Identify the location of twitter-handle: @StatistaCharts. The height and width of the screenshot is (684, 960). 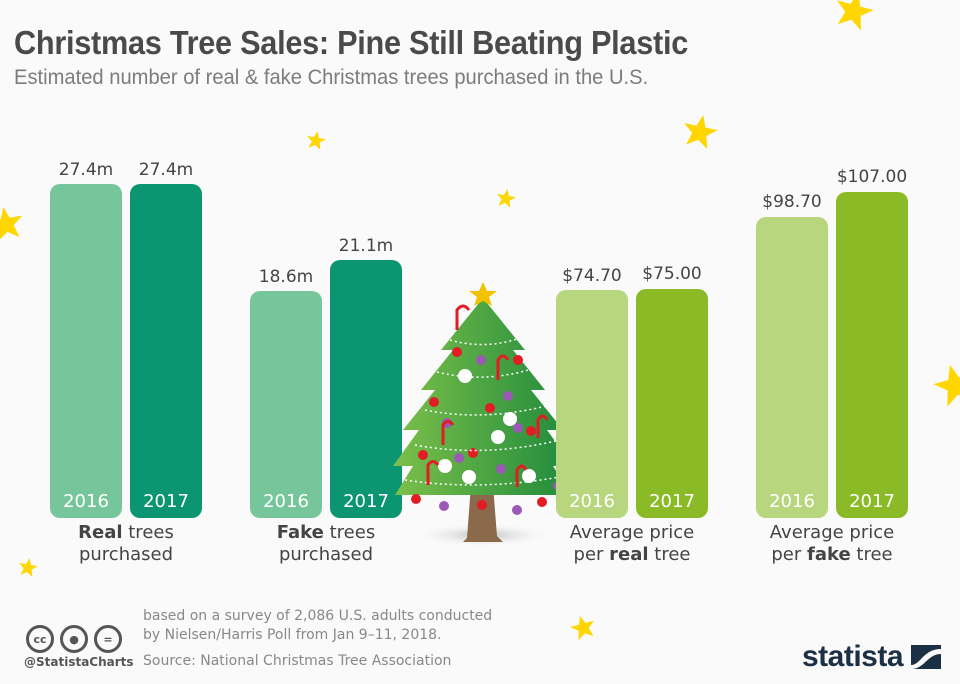
(79, 662).